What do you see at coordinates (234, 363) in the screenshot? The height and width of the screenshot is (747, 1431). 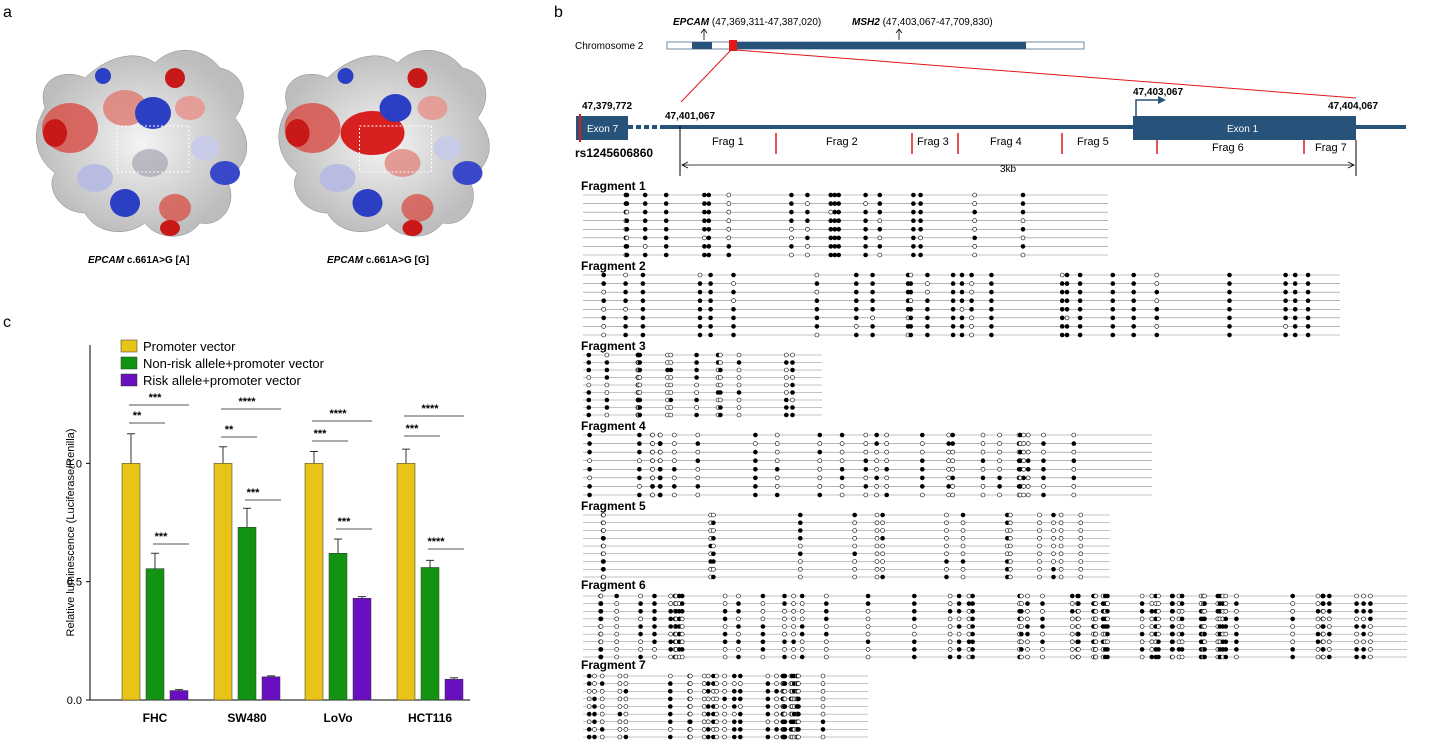 I see `legend-label-2: Non-risk allele+promoter vector` at bounding box center [234, 363].